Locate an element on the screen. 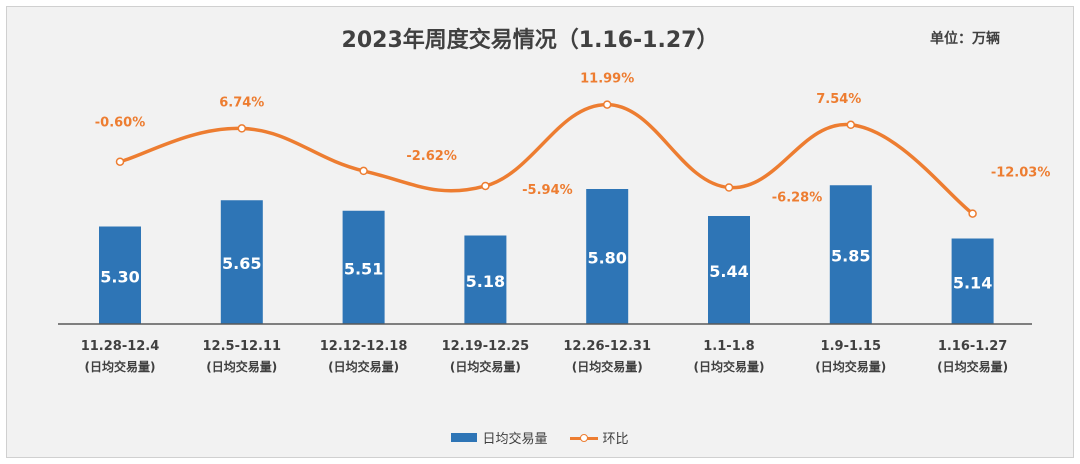 Image resolution: width=1080 pixels, height=464 pixels. line-value-label: -12.03% is located at coordinates (1021, 173).